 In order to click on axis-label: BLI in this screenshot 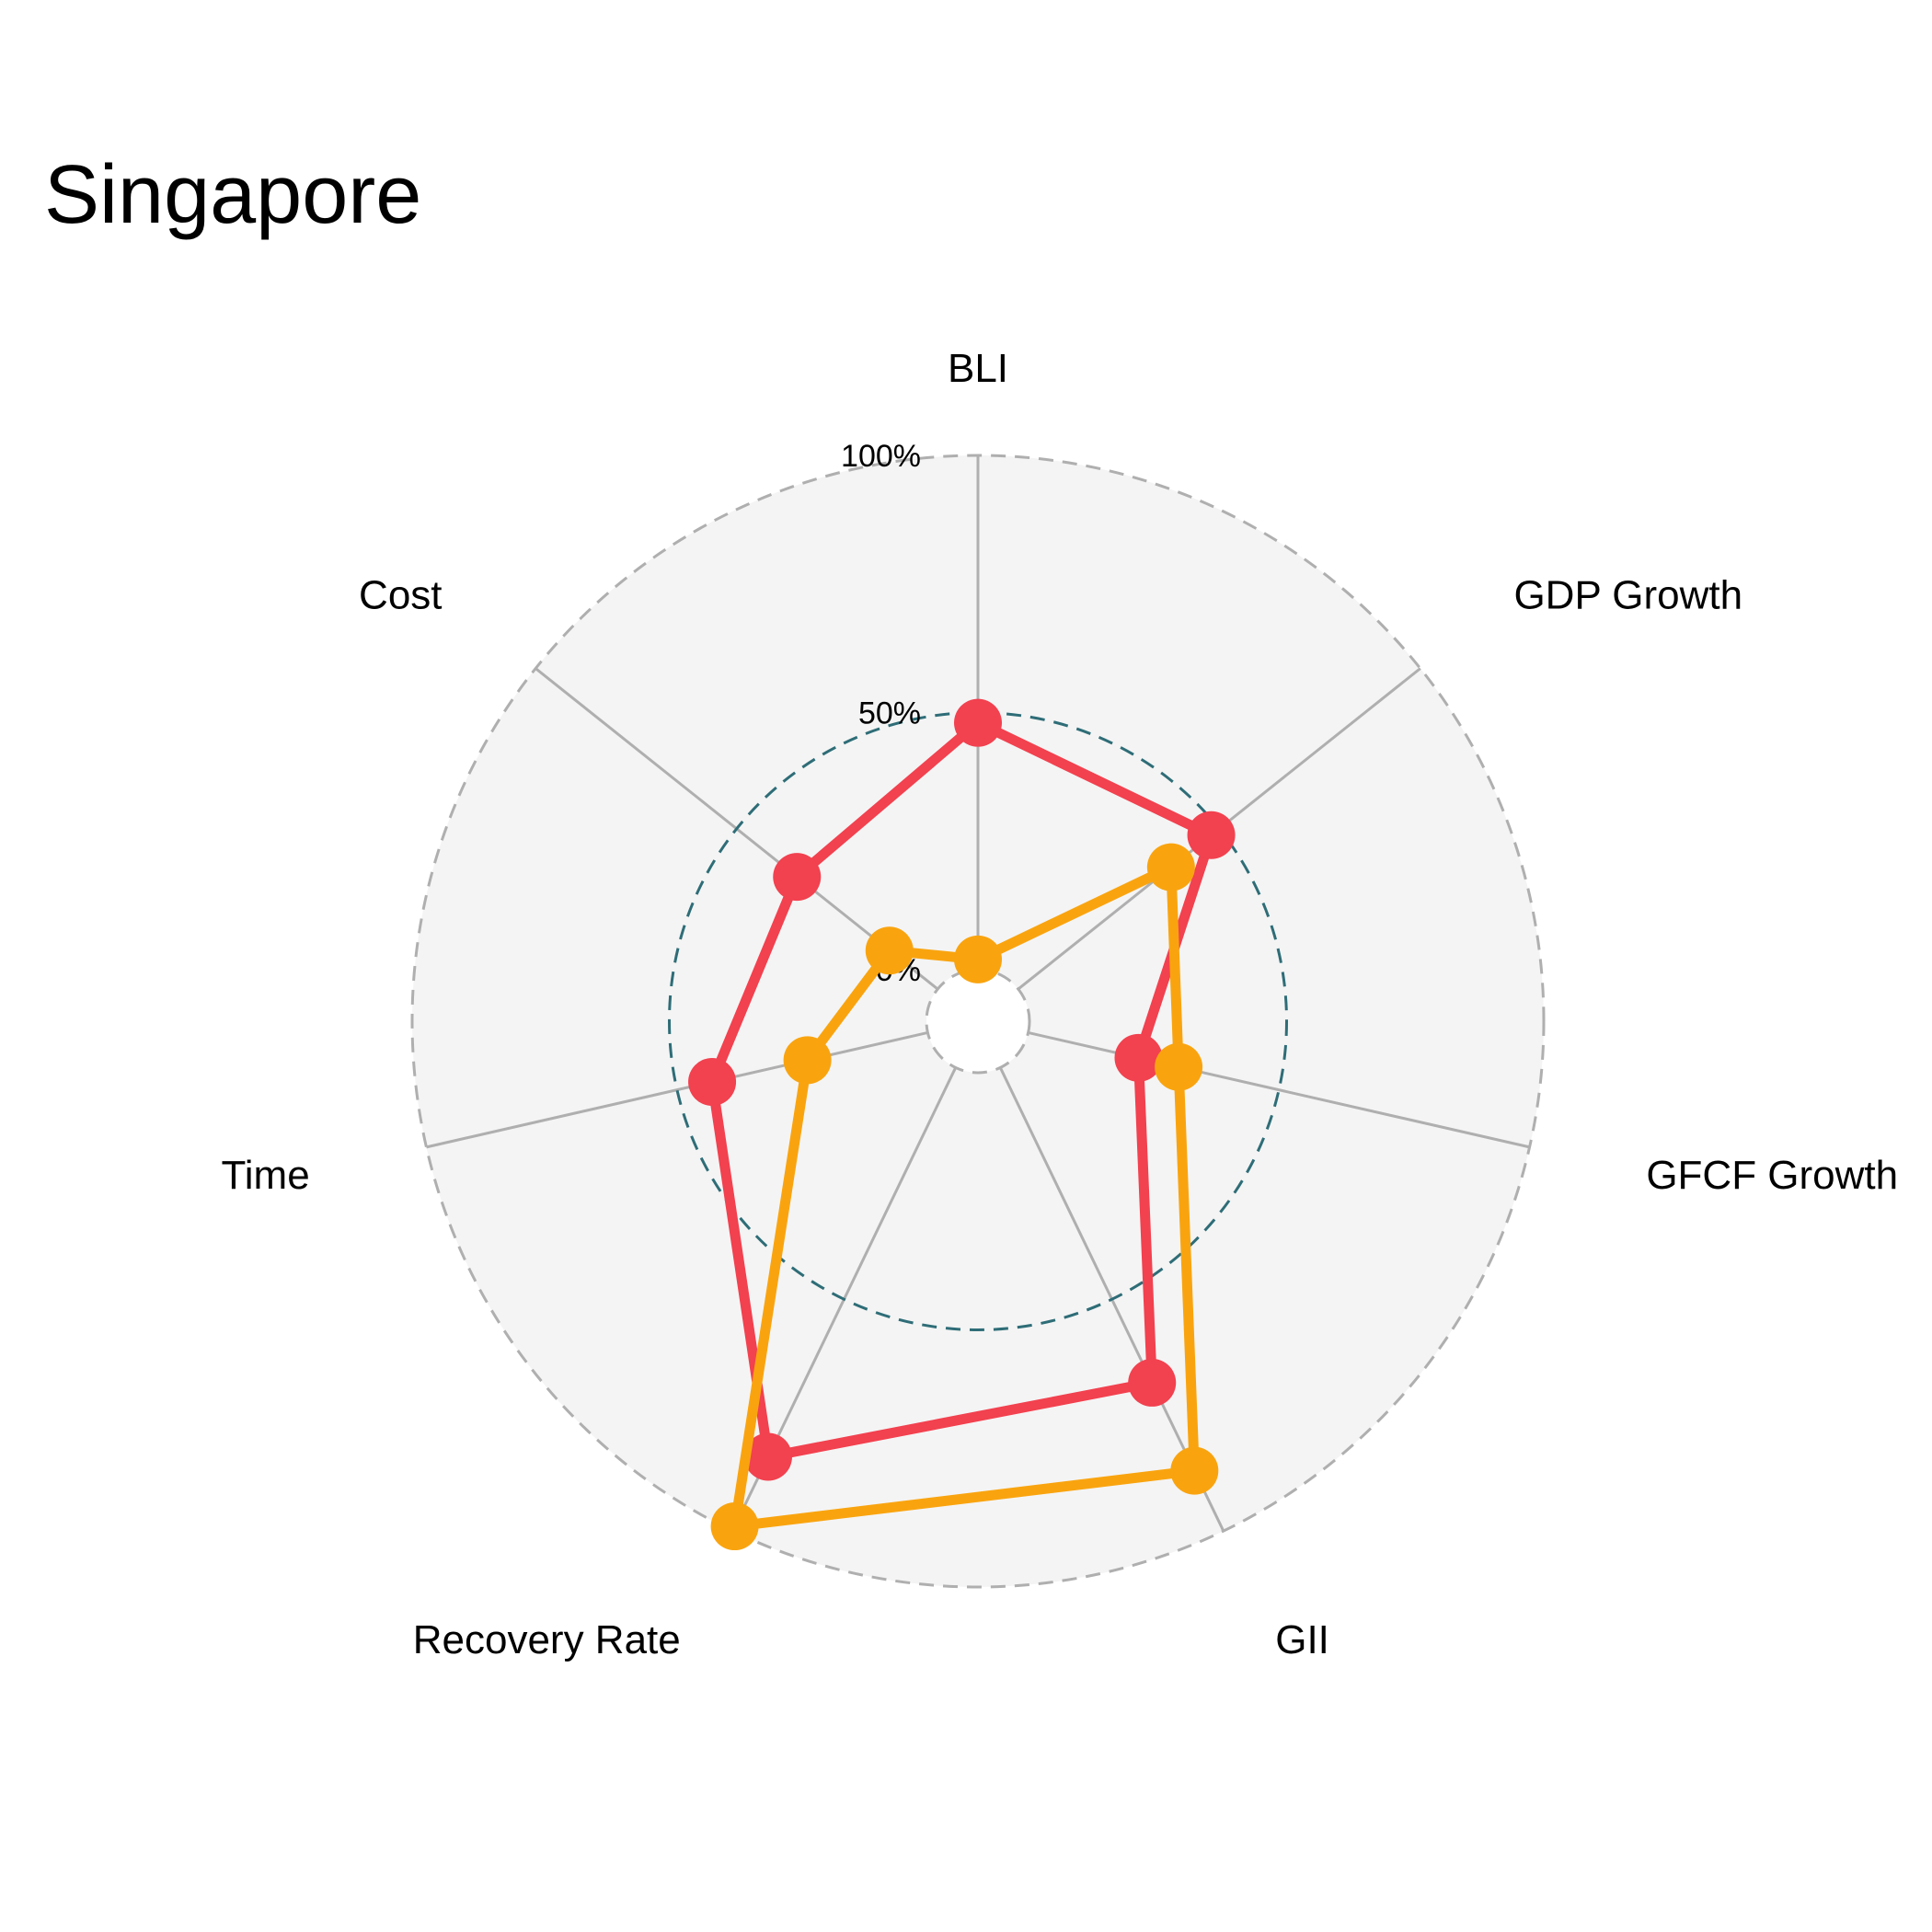, I will do `click(978, 368)`.